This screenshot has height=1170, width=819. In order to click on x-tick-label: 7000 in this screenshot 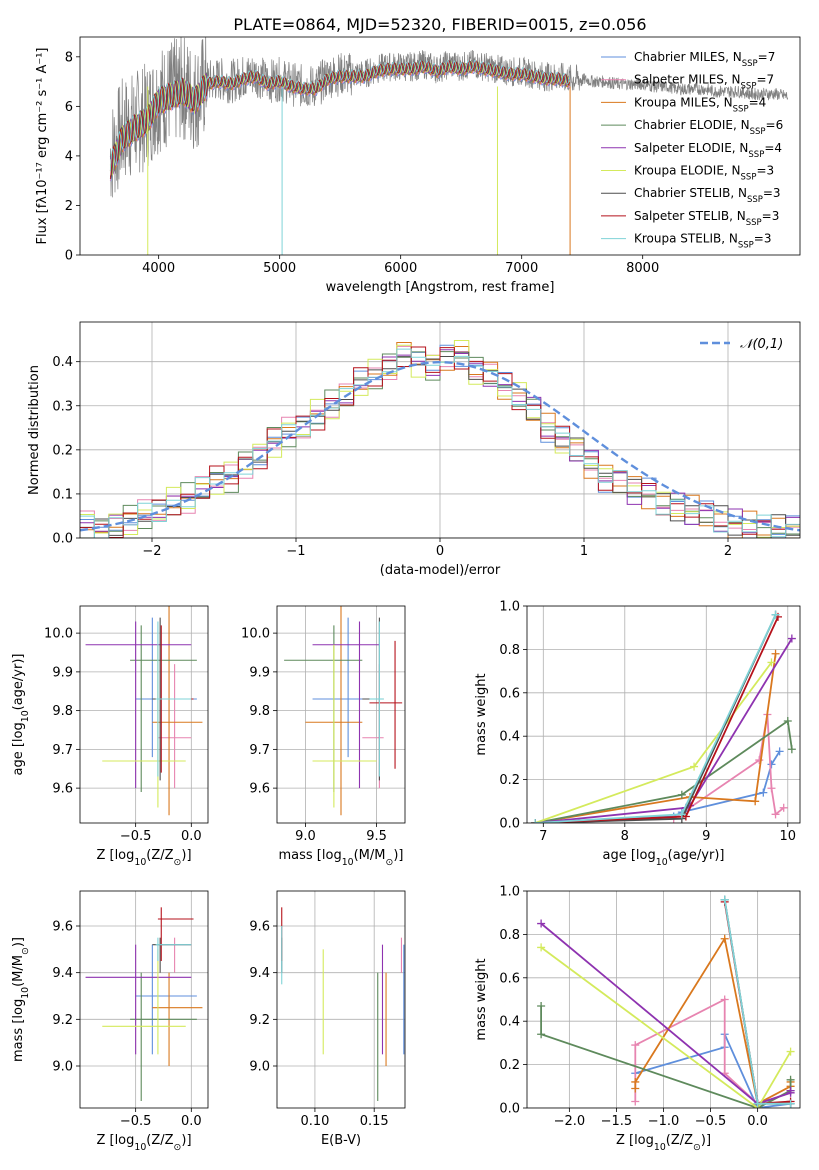, I will do `click(521, 268)`.